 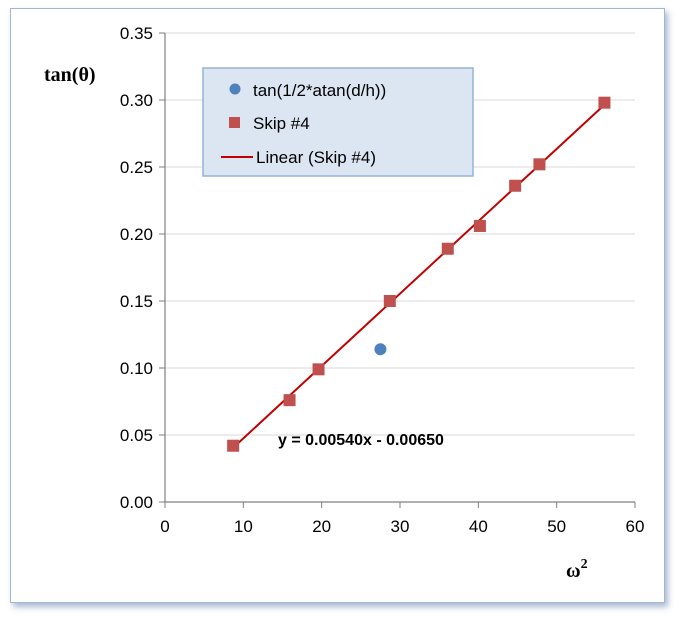 What do you see at coordinates (573, 571) in the screenshot?
I see `x-axis-title-base: ω` at bounding box center [573, 571].